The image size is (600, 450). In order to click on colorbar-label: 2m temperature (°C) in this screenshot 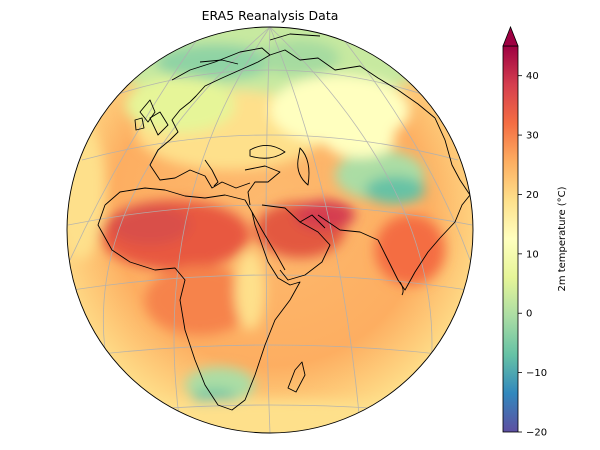, I will do `click(562, 238)`.